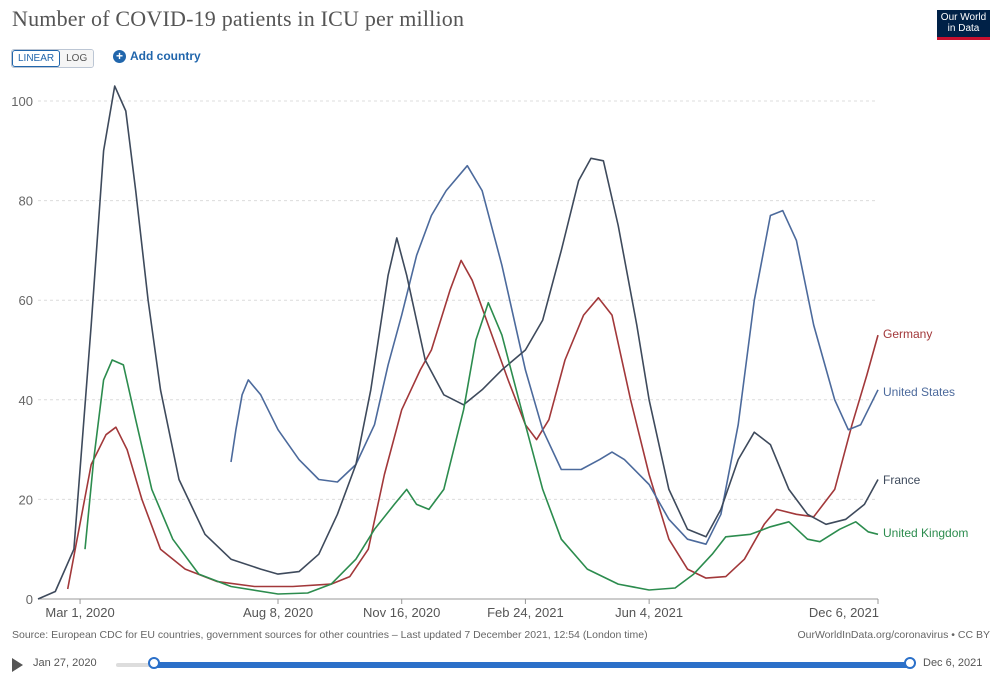 The image size is (1000, 679). What do you see at coordinates (77, 58) in the screenshot?
I see `log-scale-button: LOG` at bounding box center [77, 58].